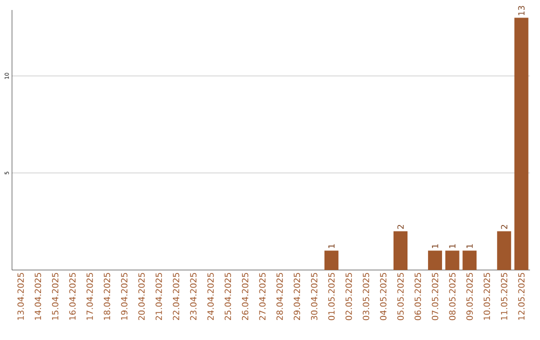 The height and width of the screenshot is (340, 540). I want to click on x-tick-label: 29.04.2025, so click(297, 296).